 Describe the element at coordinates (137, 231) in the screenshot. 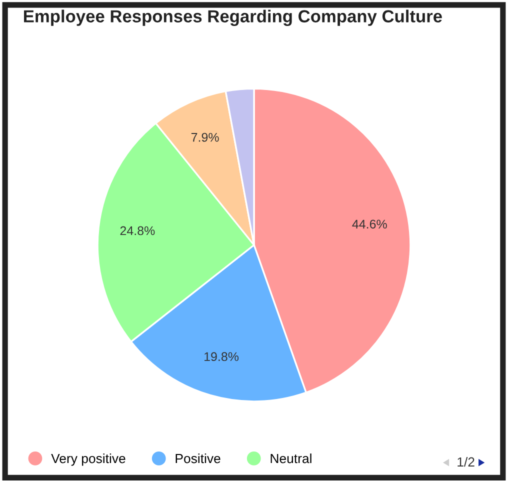

I see `data-label: 24.8%` at that location.